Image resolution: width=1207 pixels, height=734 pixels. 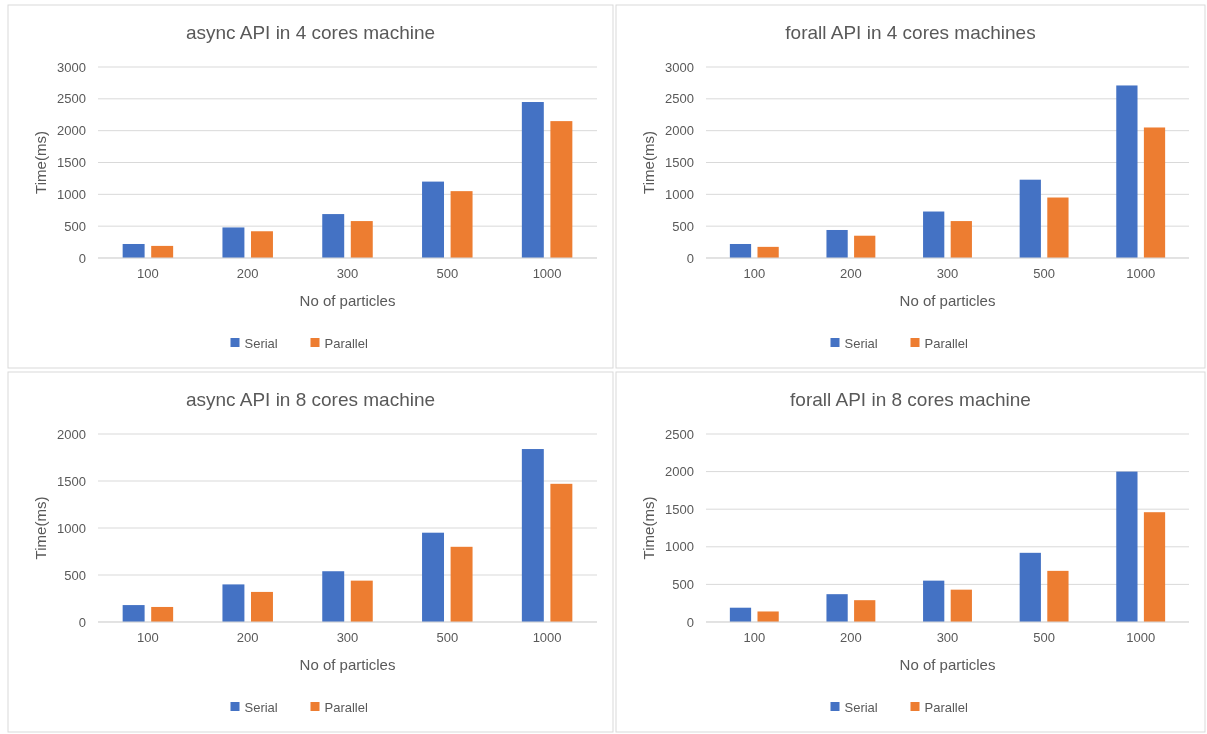 What do you see at coordinates (310, 32) in the screenshot?
I see `chart-title: async API in 4 cores machine` at bounding box center [310, 32].